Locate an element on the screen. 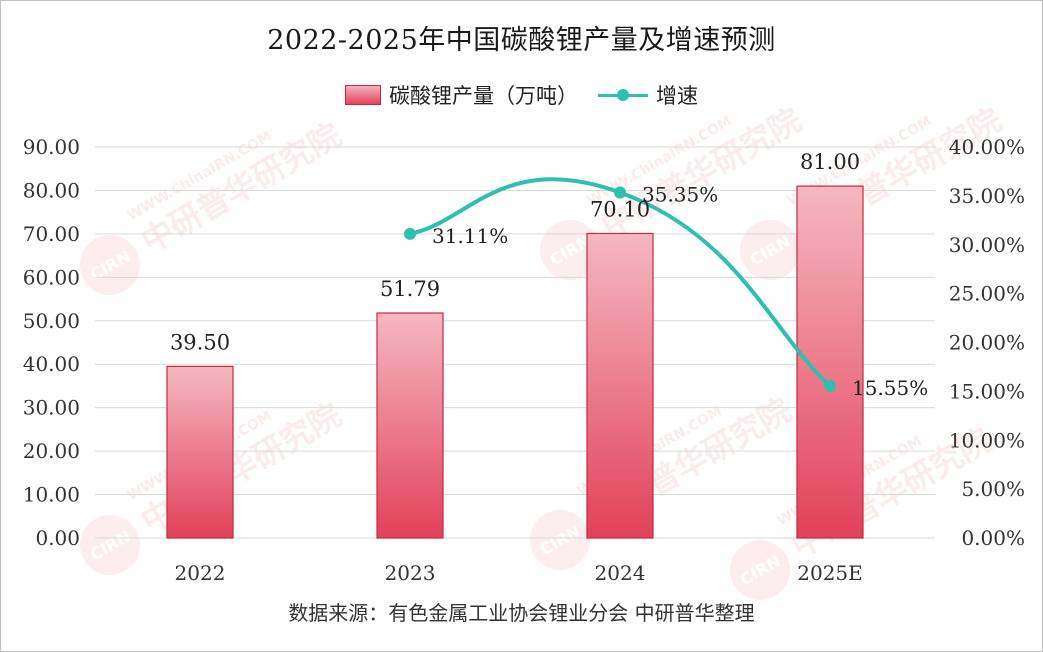 The height and width of the screenshot is (652, 1043). data-source-note: 数据来源：有色金属工业协会锂业分会 中研普华整理 is located at coordinates (521, 613).